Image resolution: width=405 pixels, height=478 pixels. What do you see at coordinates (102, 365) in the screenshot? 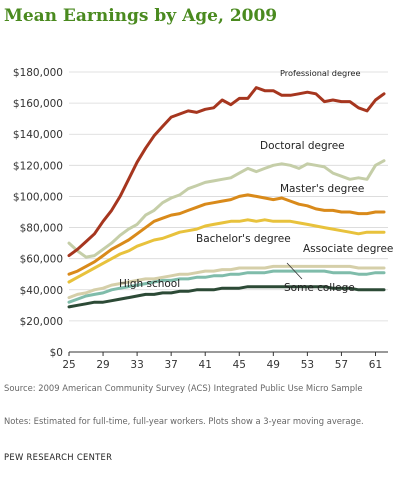
I see `x-tick-label: 29` at bounding box center [102, 365].